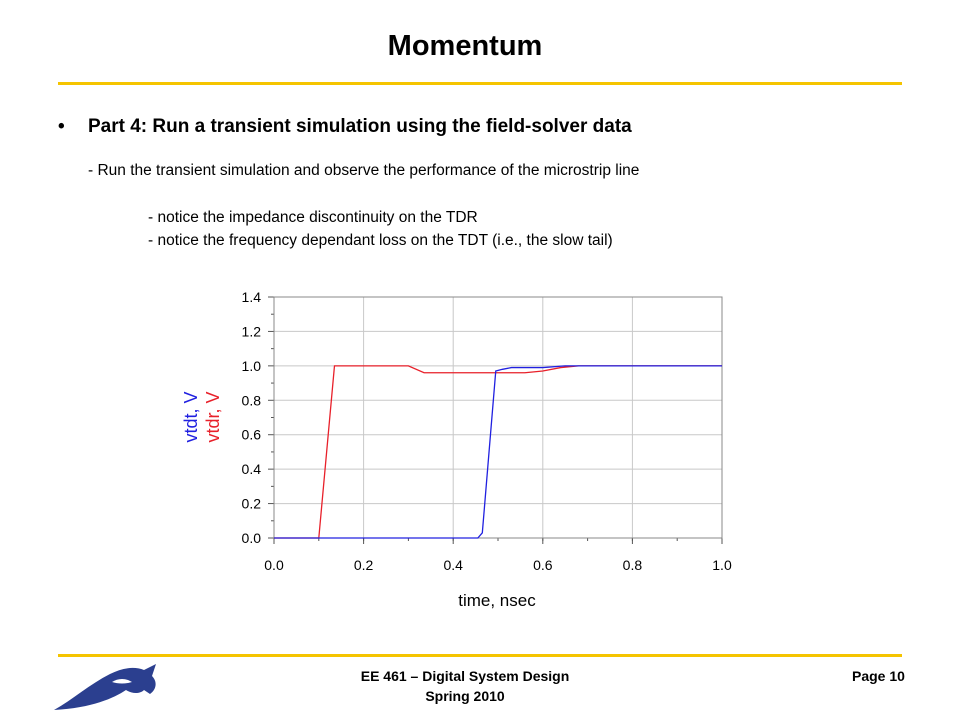  What do you see at coordinates (543, 565) in the screenshot?
I see `x-tick-label: 0.6` at bounding box center [543, 565].